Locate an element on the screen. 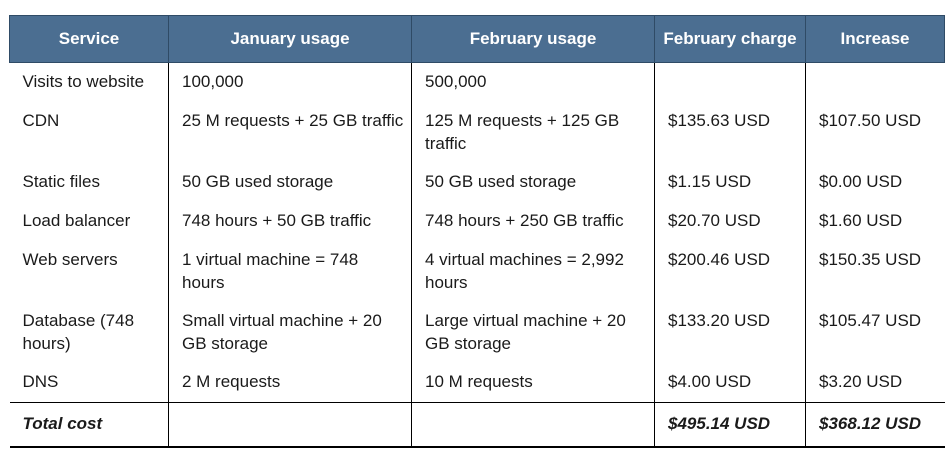 This screenshot has height=458, width=946. cell-february-usage: 50 GB used storage is located at coordinates (533, 182).